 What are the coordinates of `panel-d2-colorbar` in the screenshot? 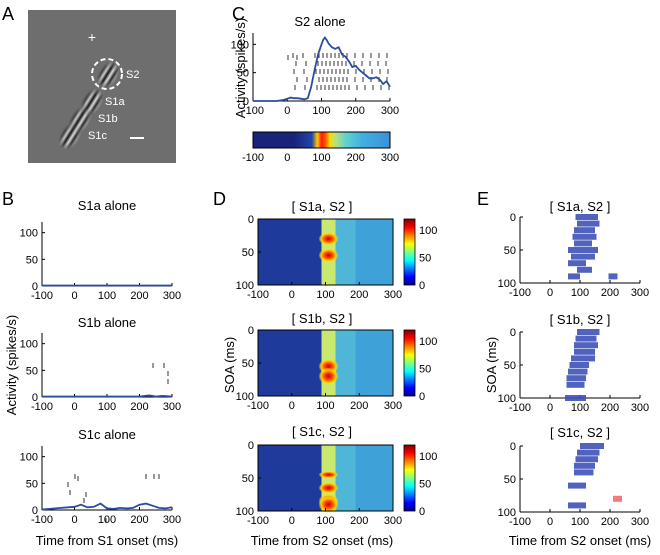 It's located at (409, 363).